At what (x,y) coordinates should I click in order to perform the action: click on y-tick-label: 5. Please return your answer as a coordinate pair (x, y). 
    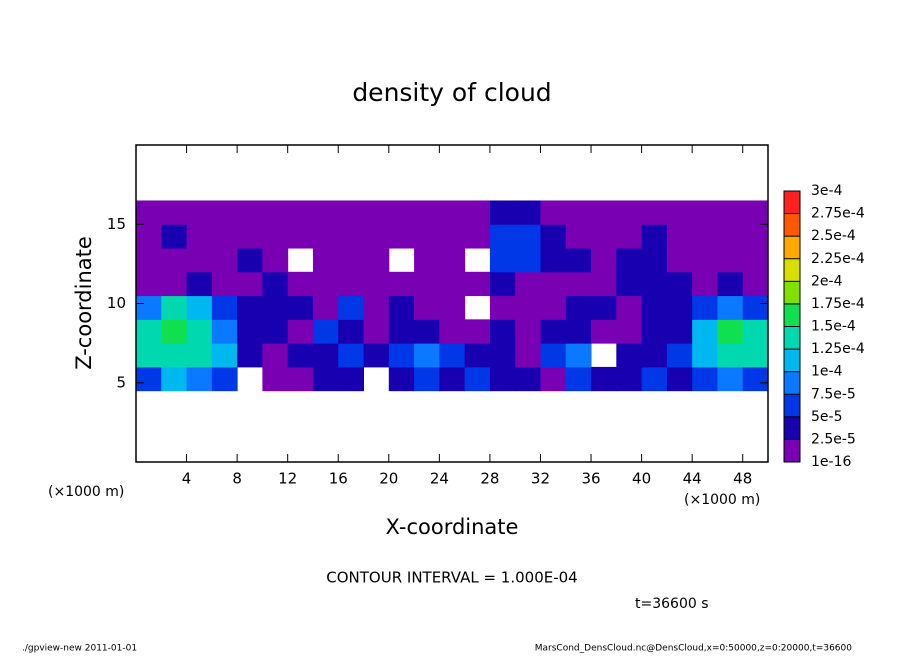
    Looking at the image, I should click on (121, 382).